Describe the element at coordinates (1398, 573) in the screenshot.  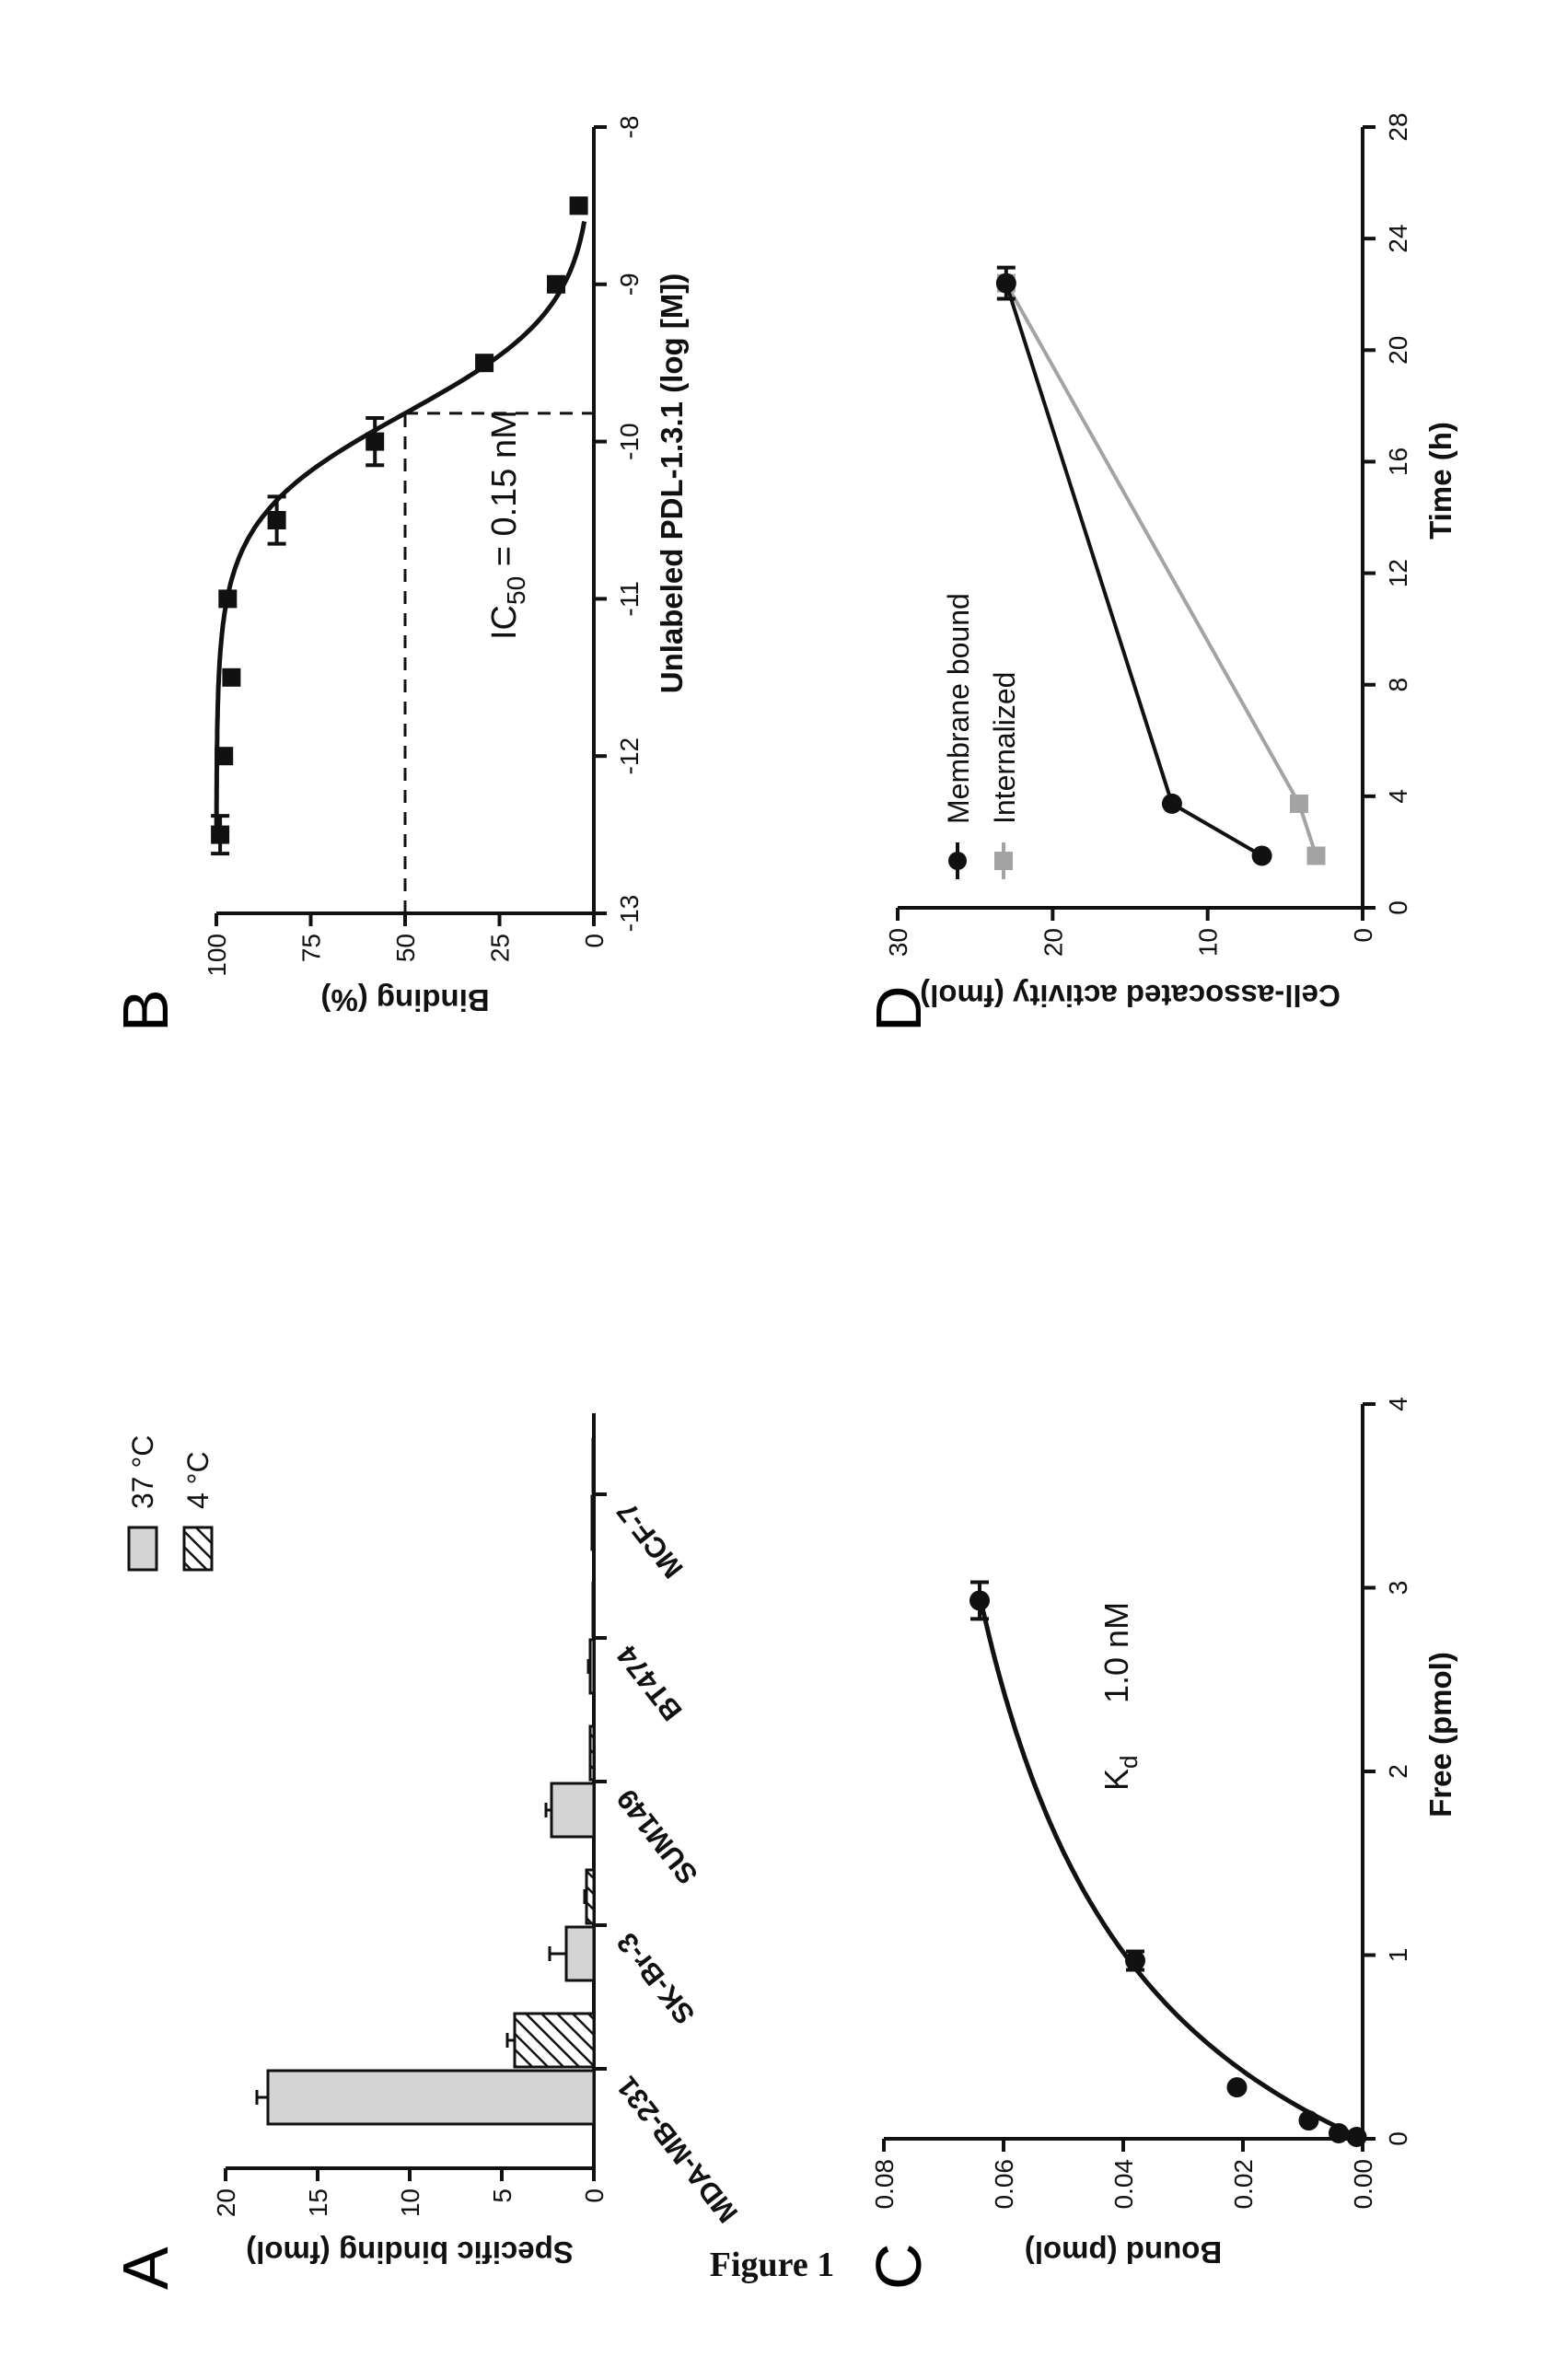
I see `x-tick-label: 12` at that location.